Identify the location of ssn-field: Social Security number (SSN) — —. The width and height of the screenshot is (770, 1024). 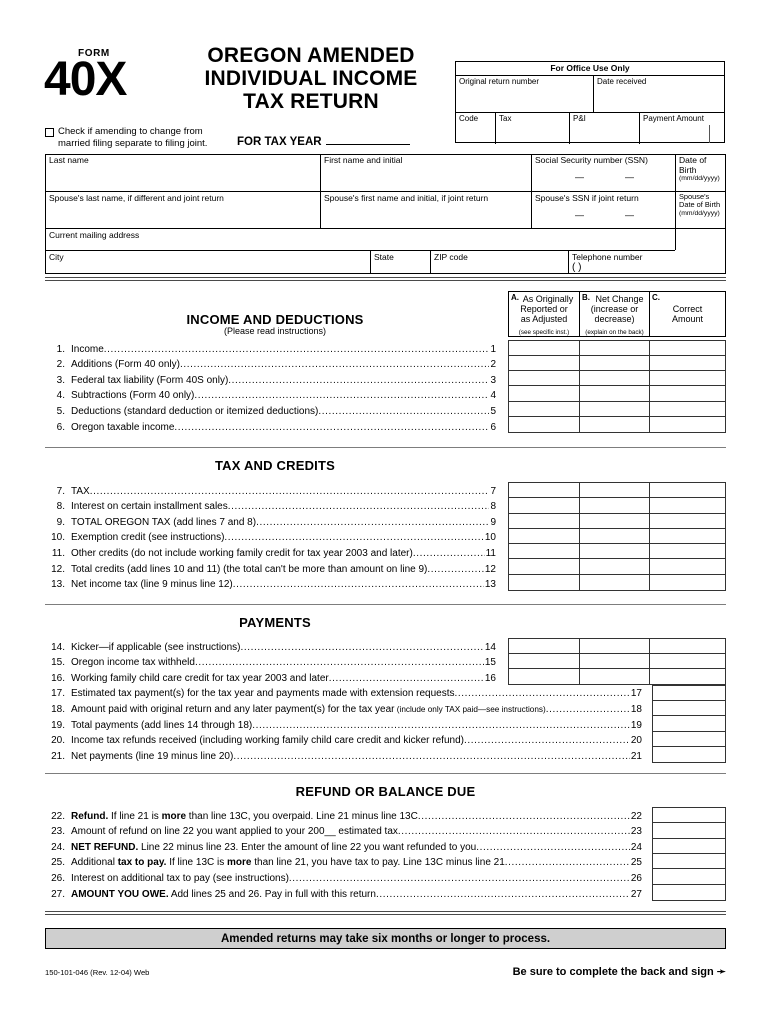
(603, 172).